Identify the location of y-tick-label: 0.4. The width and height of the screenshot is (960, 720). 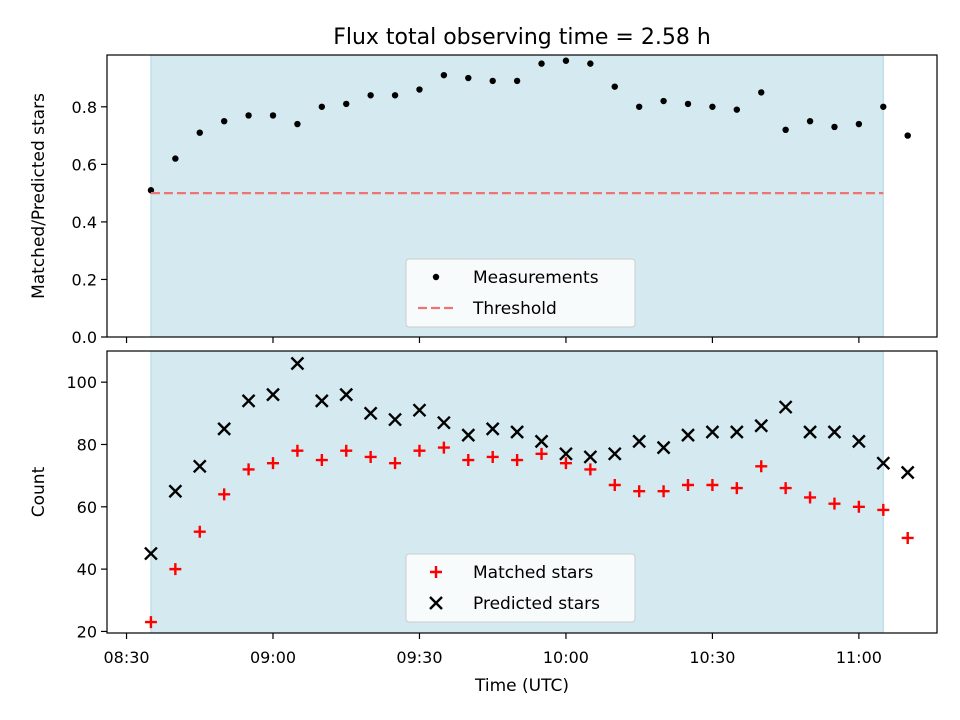
(84, 222).